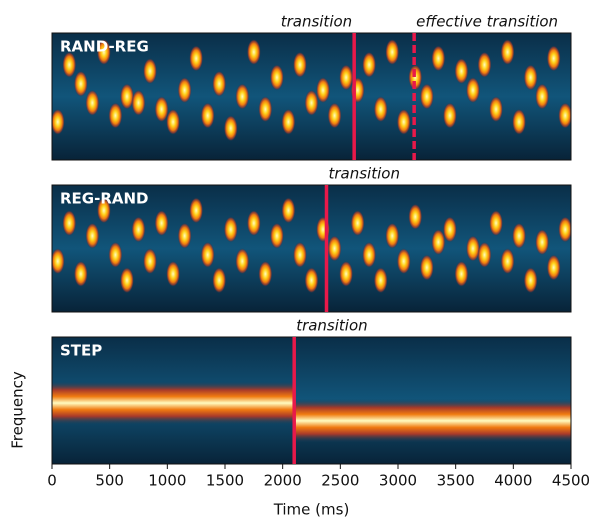  I want to click on panel-label: REG-RAND, so click(104, 199).